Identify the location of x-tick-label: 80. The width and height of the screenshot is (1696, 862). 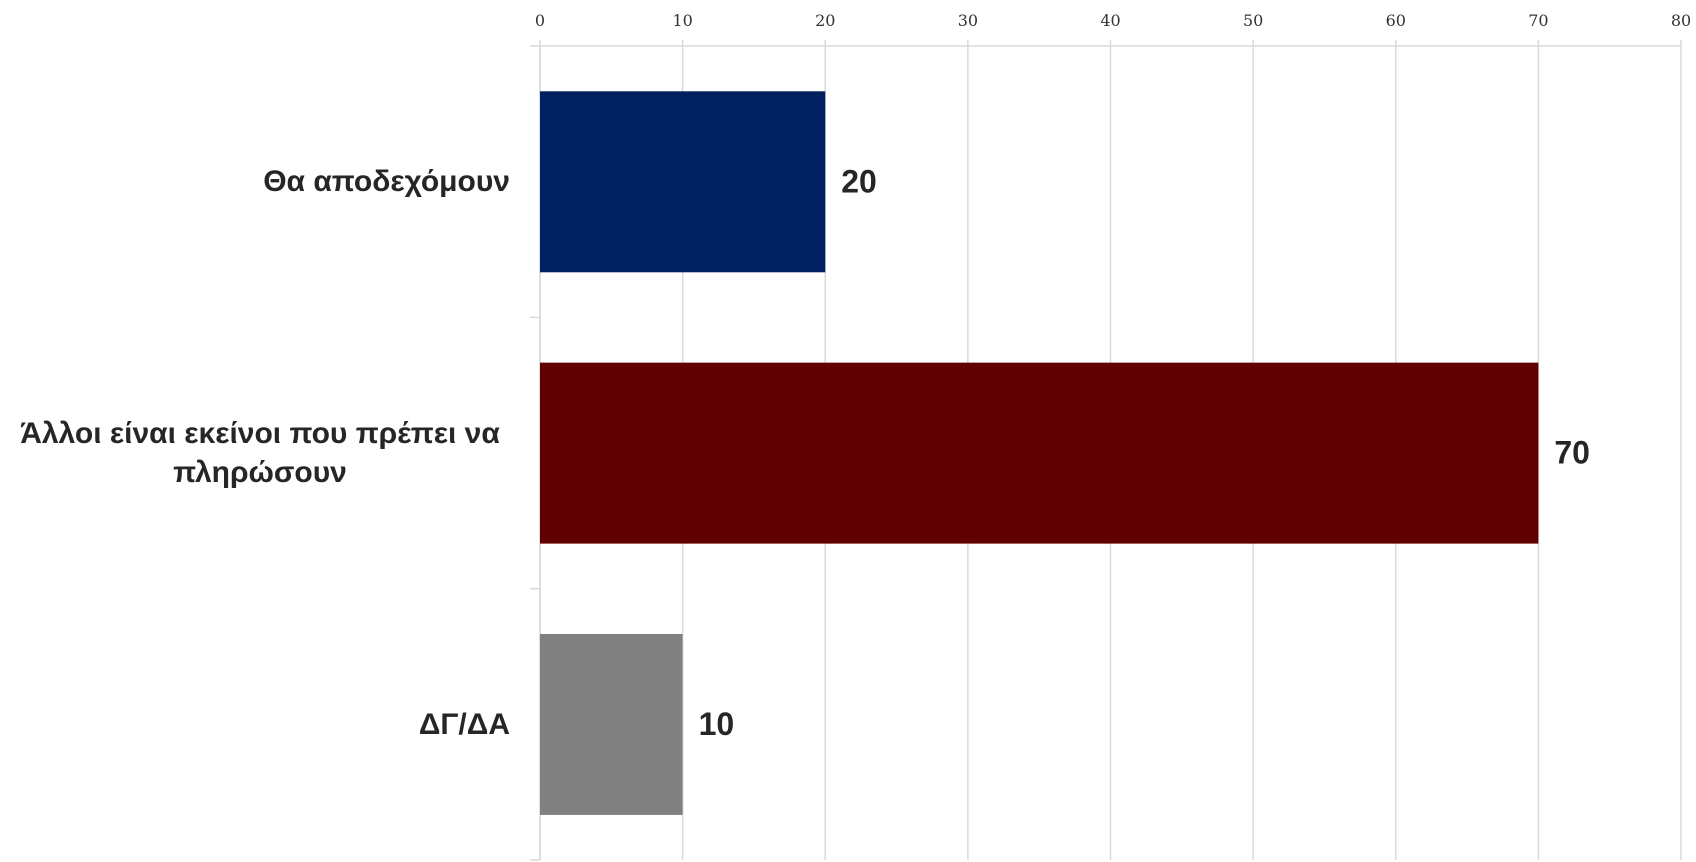
(1681, 20).